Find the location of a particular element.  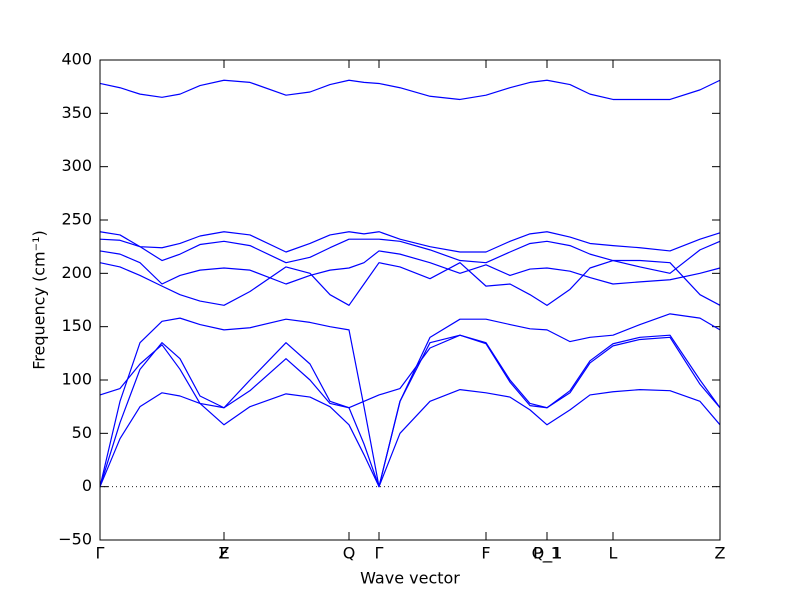

y-tick-label: 350 is located at coordinates (76, 112).